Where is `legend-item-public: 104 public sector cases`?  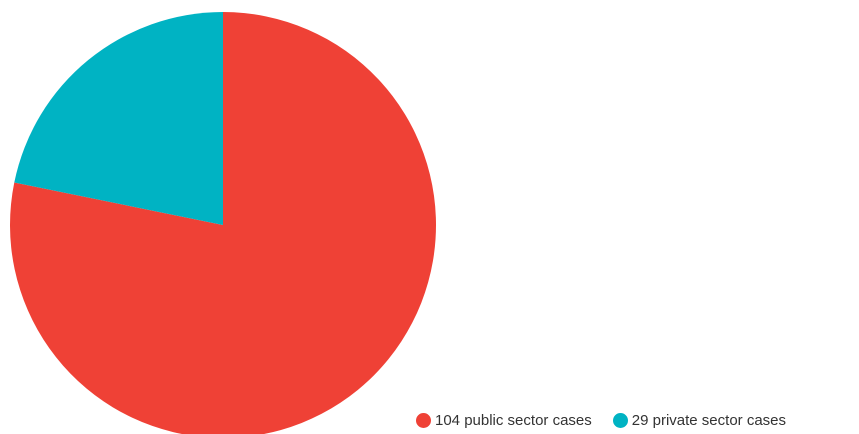 legend-item-public: 104 public sector cases is located at coordinates (504, 420).